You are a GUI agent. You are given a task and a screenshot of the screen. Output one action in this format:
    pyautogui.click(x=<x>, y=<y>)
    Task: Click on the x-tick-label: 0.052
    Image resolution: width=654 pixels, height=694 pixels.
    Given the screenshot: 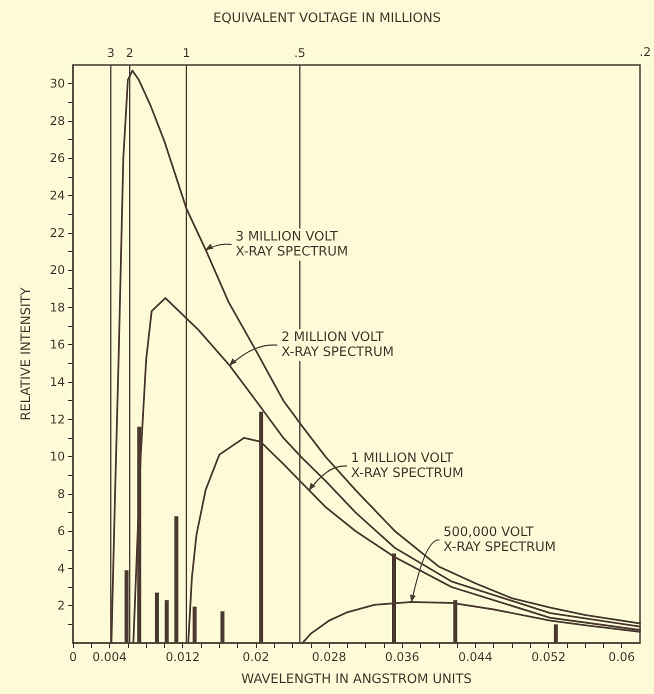 What is the action you would take?
    pyautogui.click(x=548, y=657)
    